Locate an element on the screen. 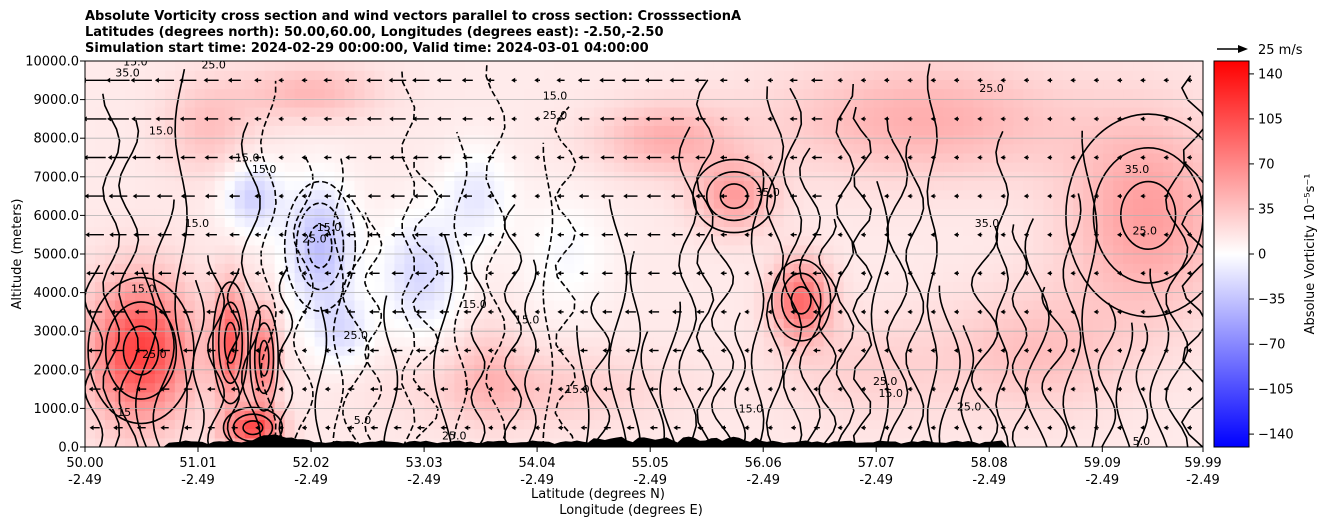 This screenshot has width=1332, height=526. wind-arrowhead is located at coordinates (185, 389).